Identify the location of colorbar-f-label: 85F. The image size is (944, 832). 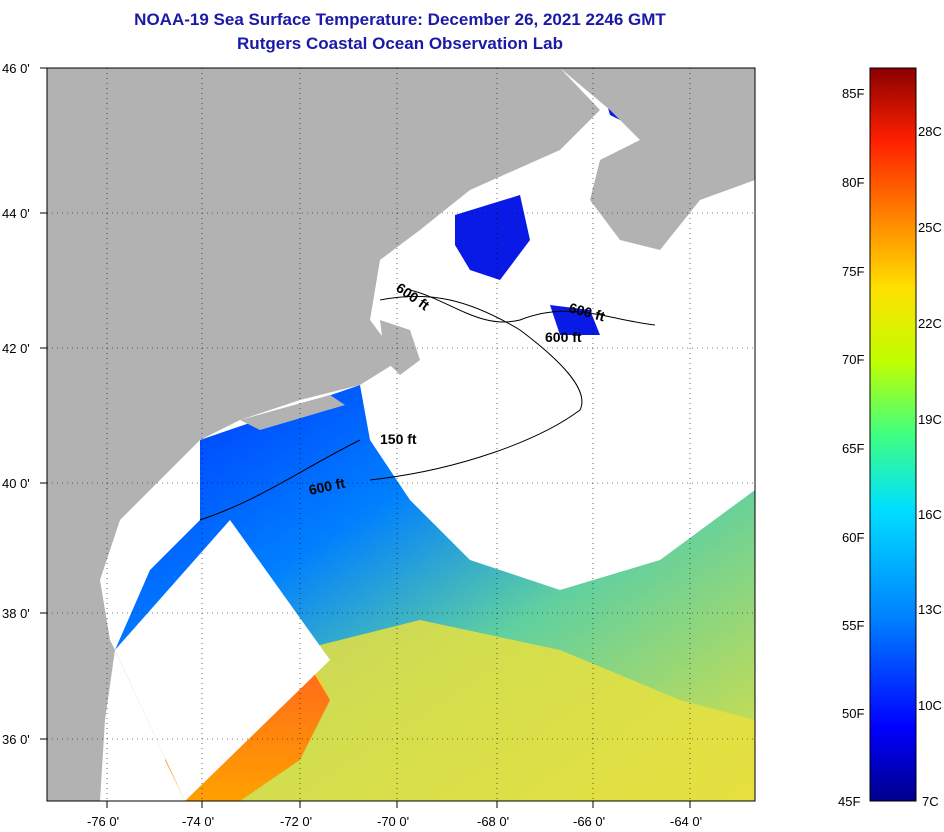
(853, 93).